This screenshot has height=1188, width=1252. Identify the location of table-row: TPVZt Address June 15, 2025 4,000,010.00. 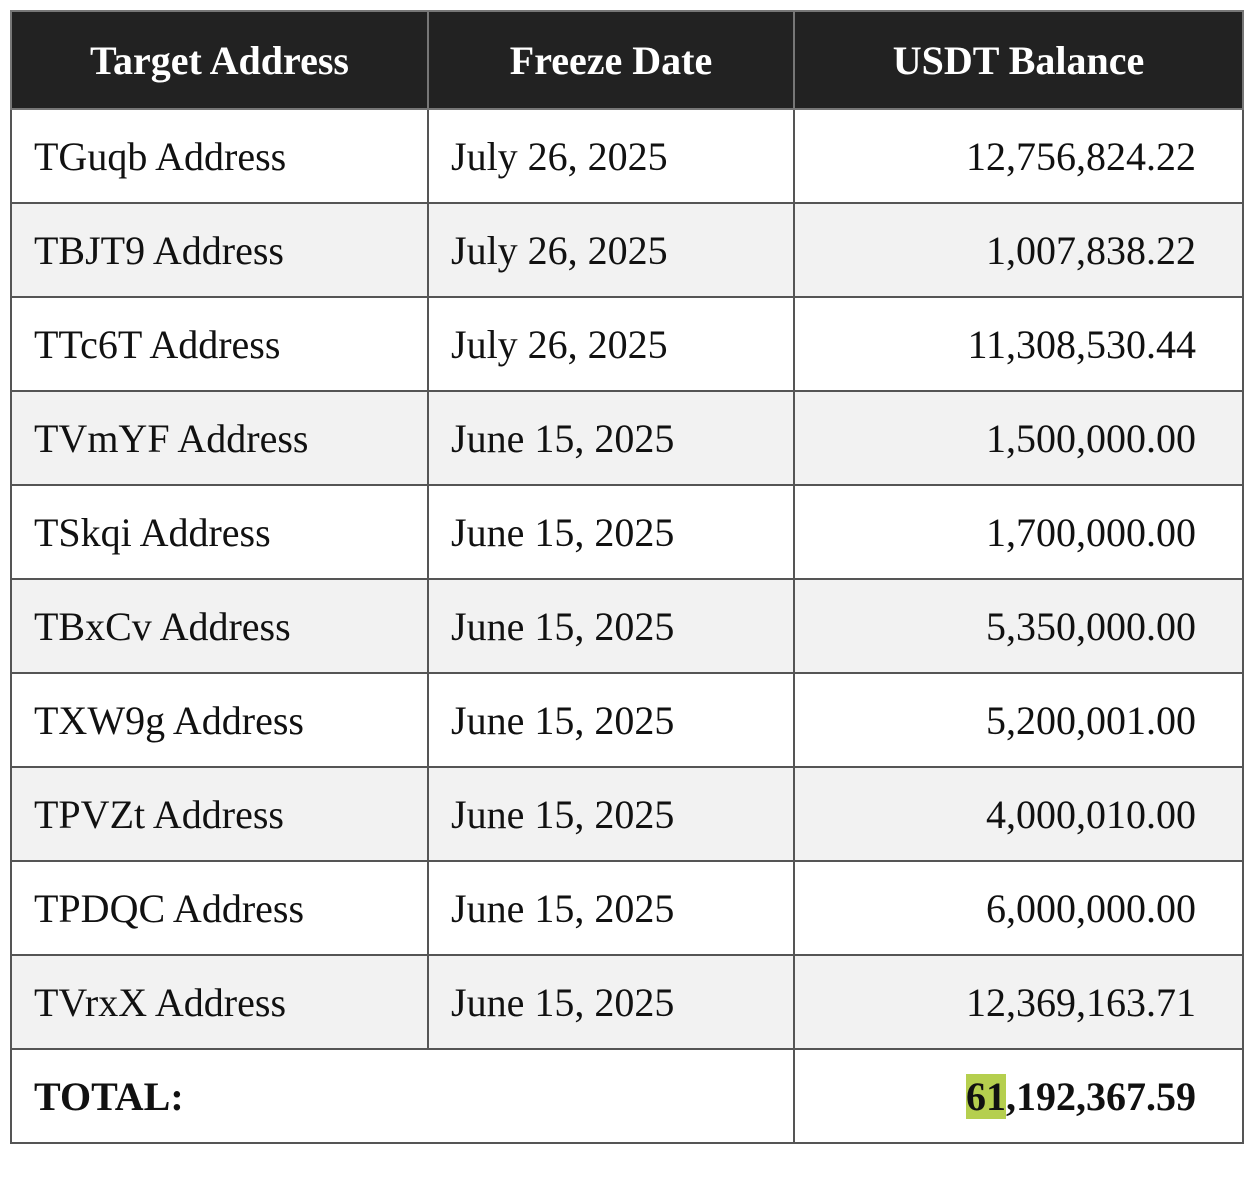
(627, 814).